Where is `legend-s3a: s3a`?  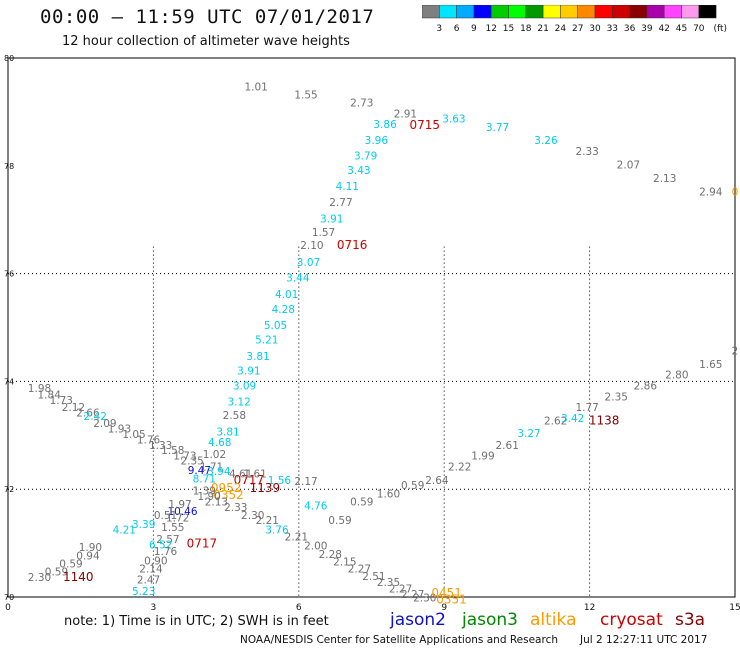 legend-s3a: s3a is located at coordinates (690, 620).